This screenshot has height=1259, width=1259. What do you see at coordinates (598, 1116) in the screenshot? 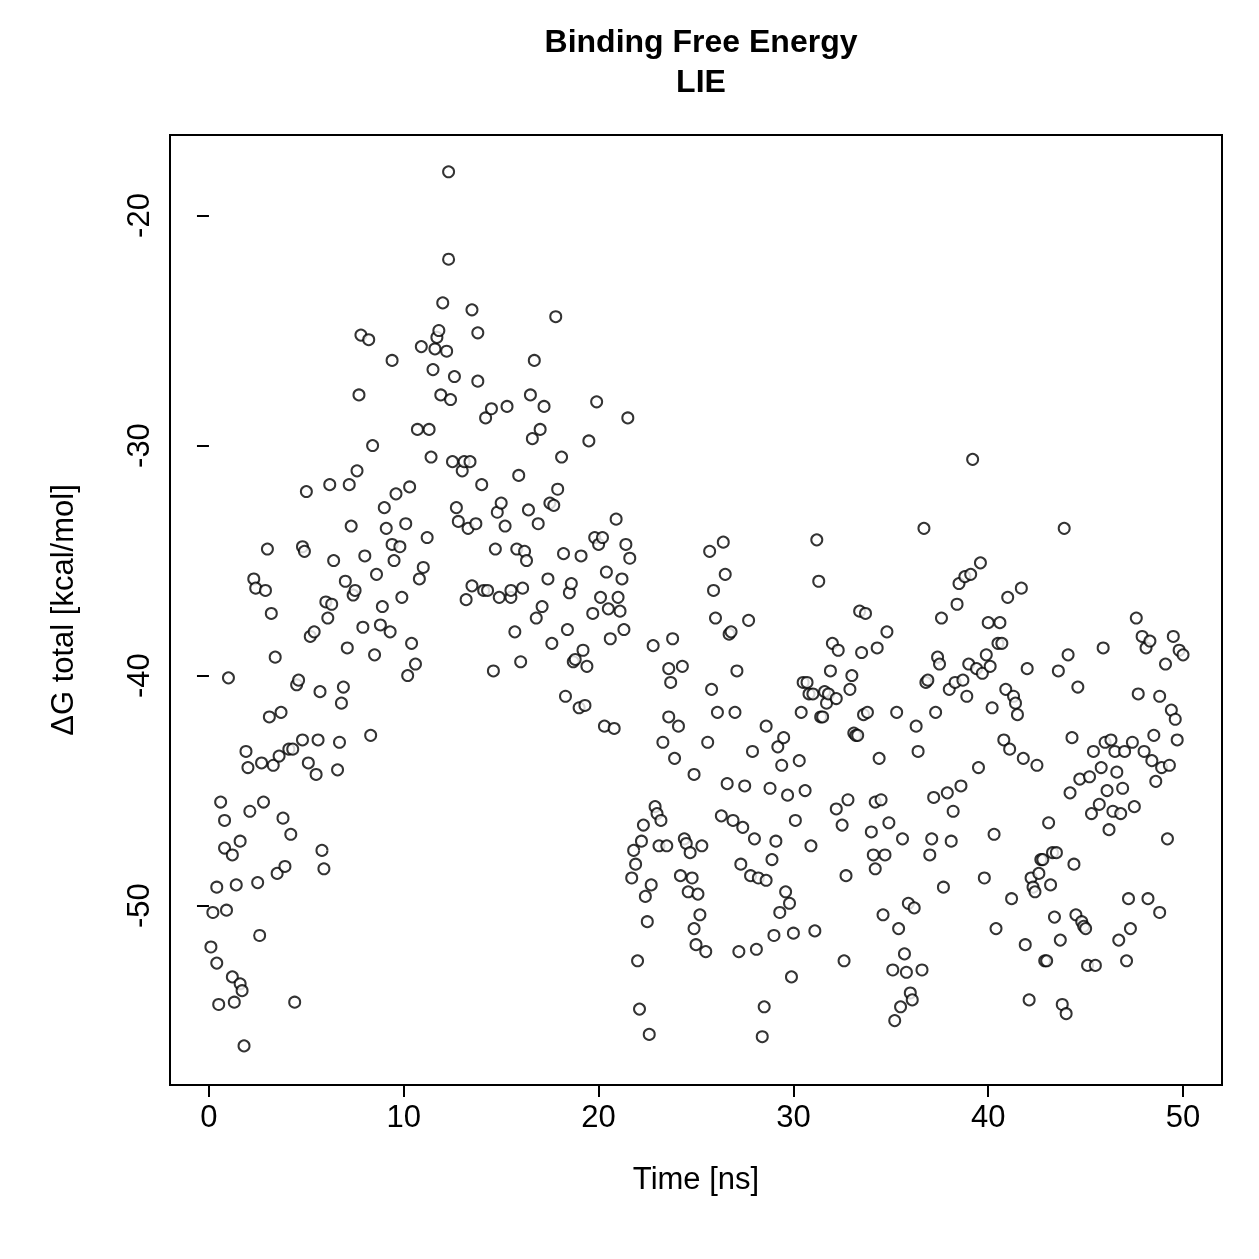
I see `x-tick-label: 20` at bounding box center [598, 1116].